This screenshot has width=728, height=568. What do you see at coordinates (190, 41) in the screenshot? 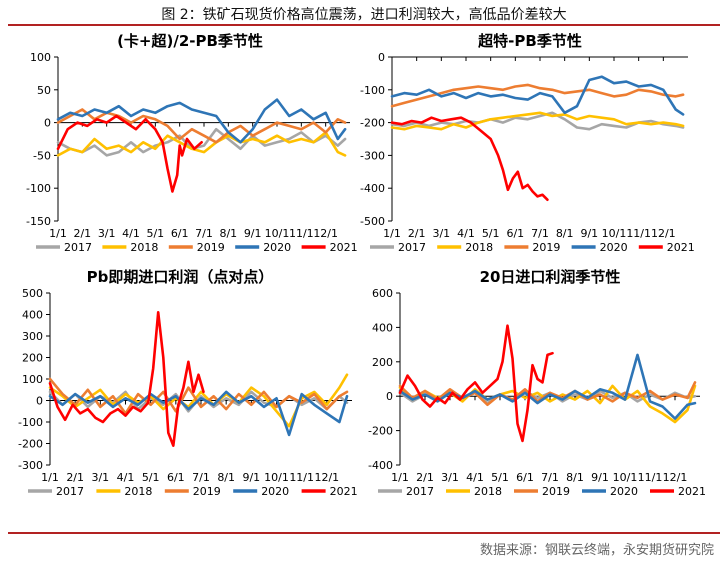
I see `chart-title: (卡+超)/2-PB季节性` at bounding box center [190, 41].